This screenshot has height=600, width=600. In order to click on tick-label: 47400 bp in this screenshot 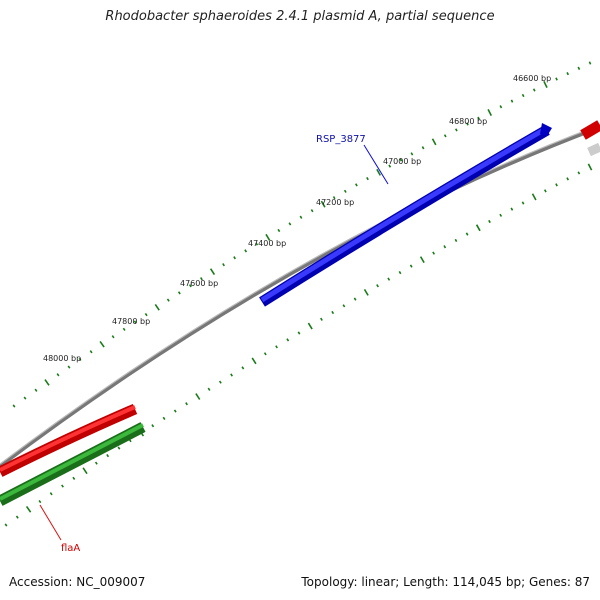, I will do `click(267, 243)`.